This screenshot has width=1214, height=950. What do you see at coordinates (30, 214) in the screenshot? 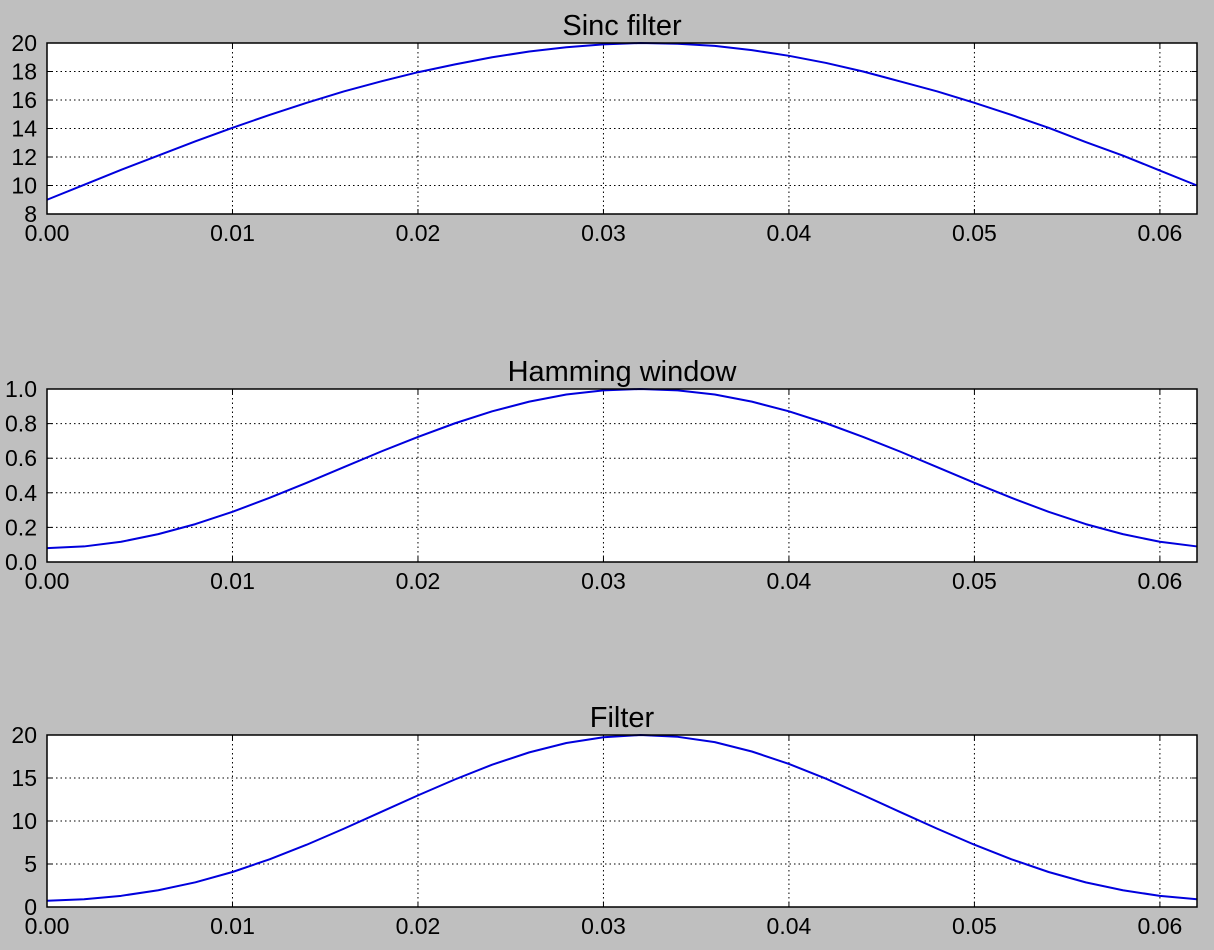
I see `y-tick-label: 8` at bounding box center [30, 214].